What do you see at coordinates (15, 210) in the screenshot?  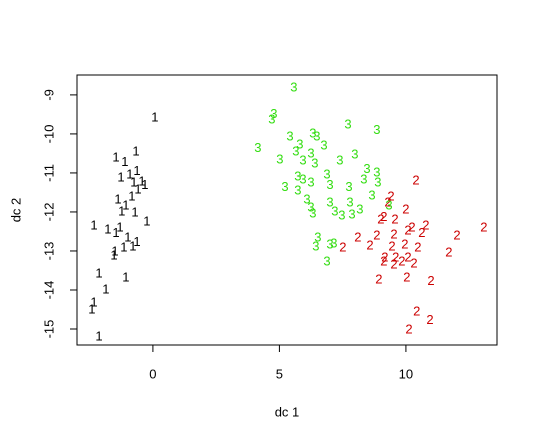 I see `y-axis-label: dc 2` at bounding box center [15, 210].